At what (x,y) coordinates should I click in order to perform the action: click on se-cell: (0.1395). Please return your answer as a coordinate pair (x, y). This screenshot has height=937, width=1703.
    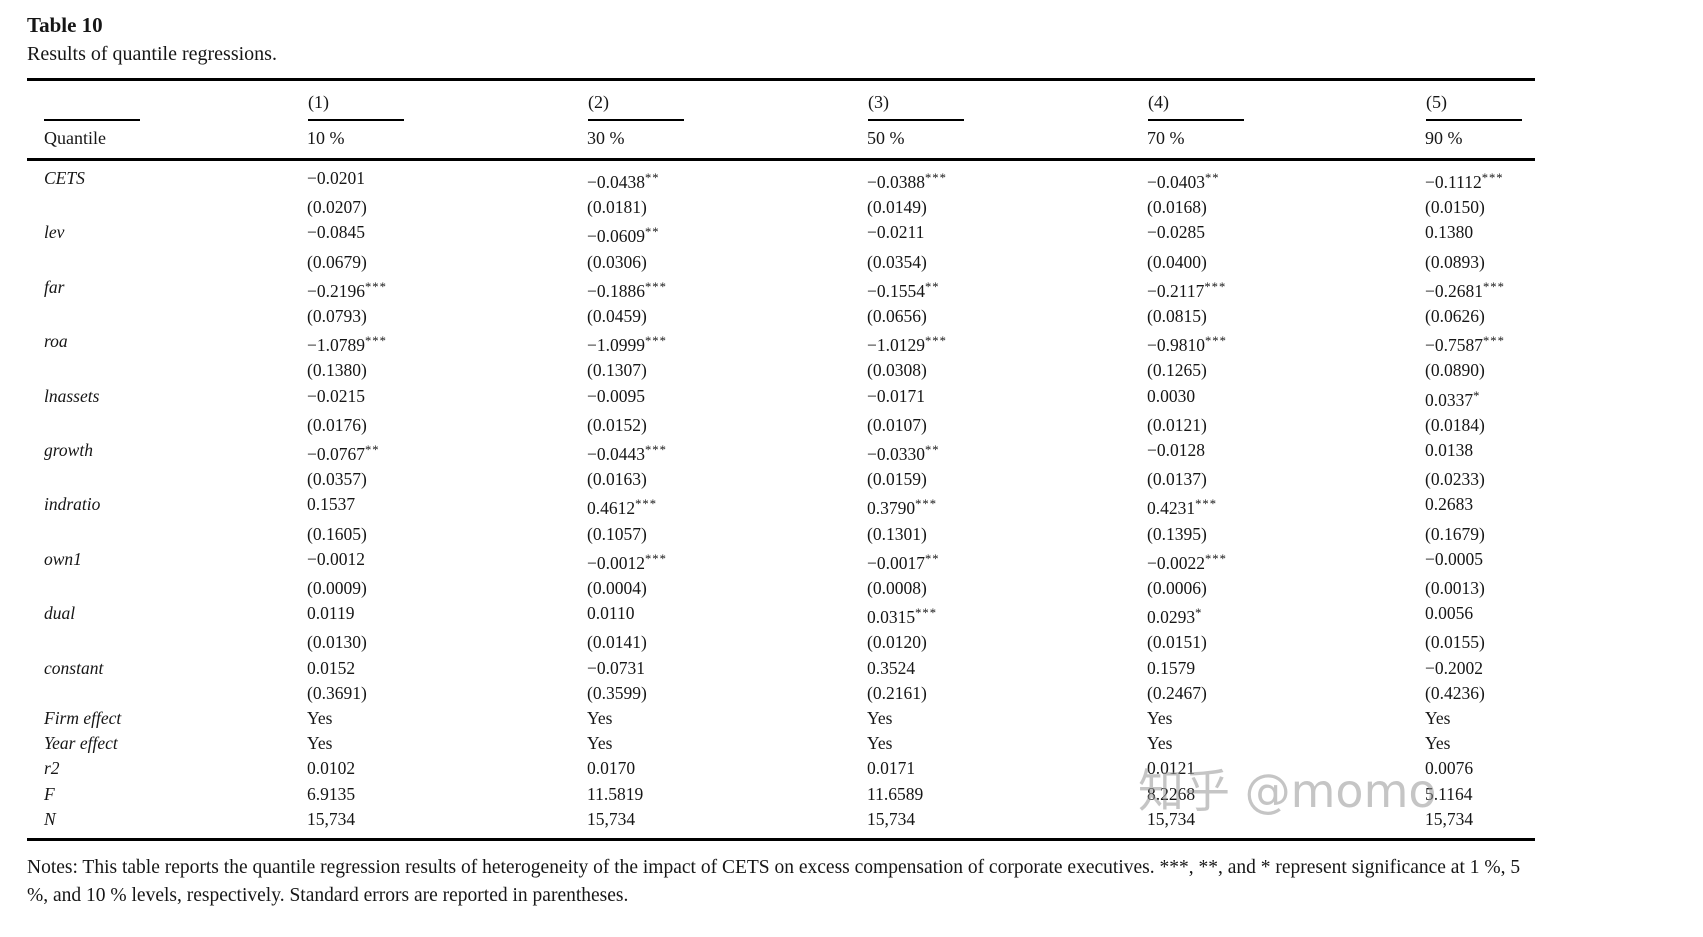
    Looking at the image, I should click on (1177, 533).